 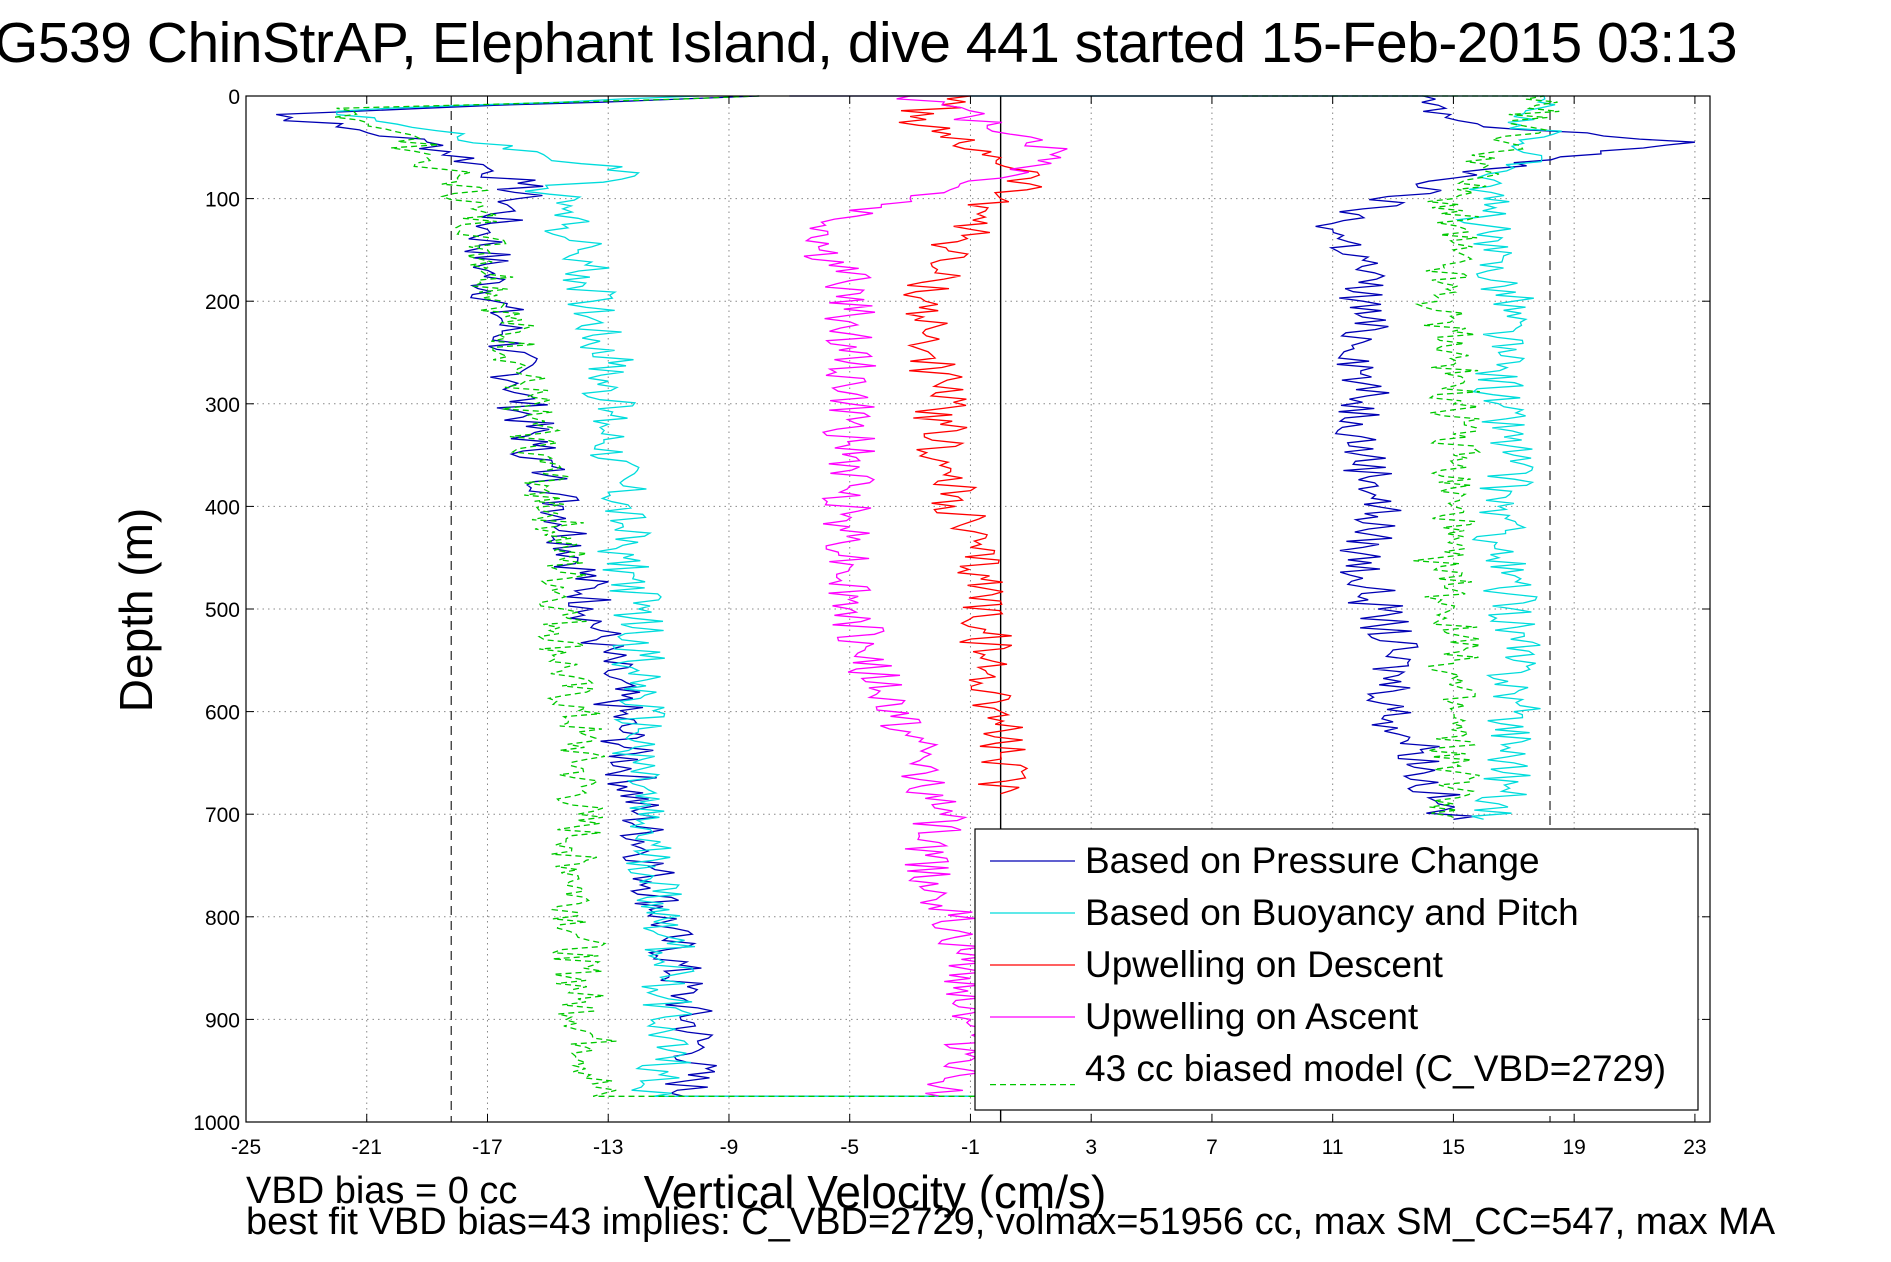 I want to click on x-tick-label: -9, so click(x=729, y=1147).